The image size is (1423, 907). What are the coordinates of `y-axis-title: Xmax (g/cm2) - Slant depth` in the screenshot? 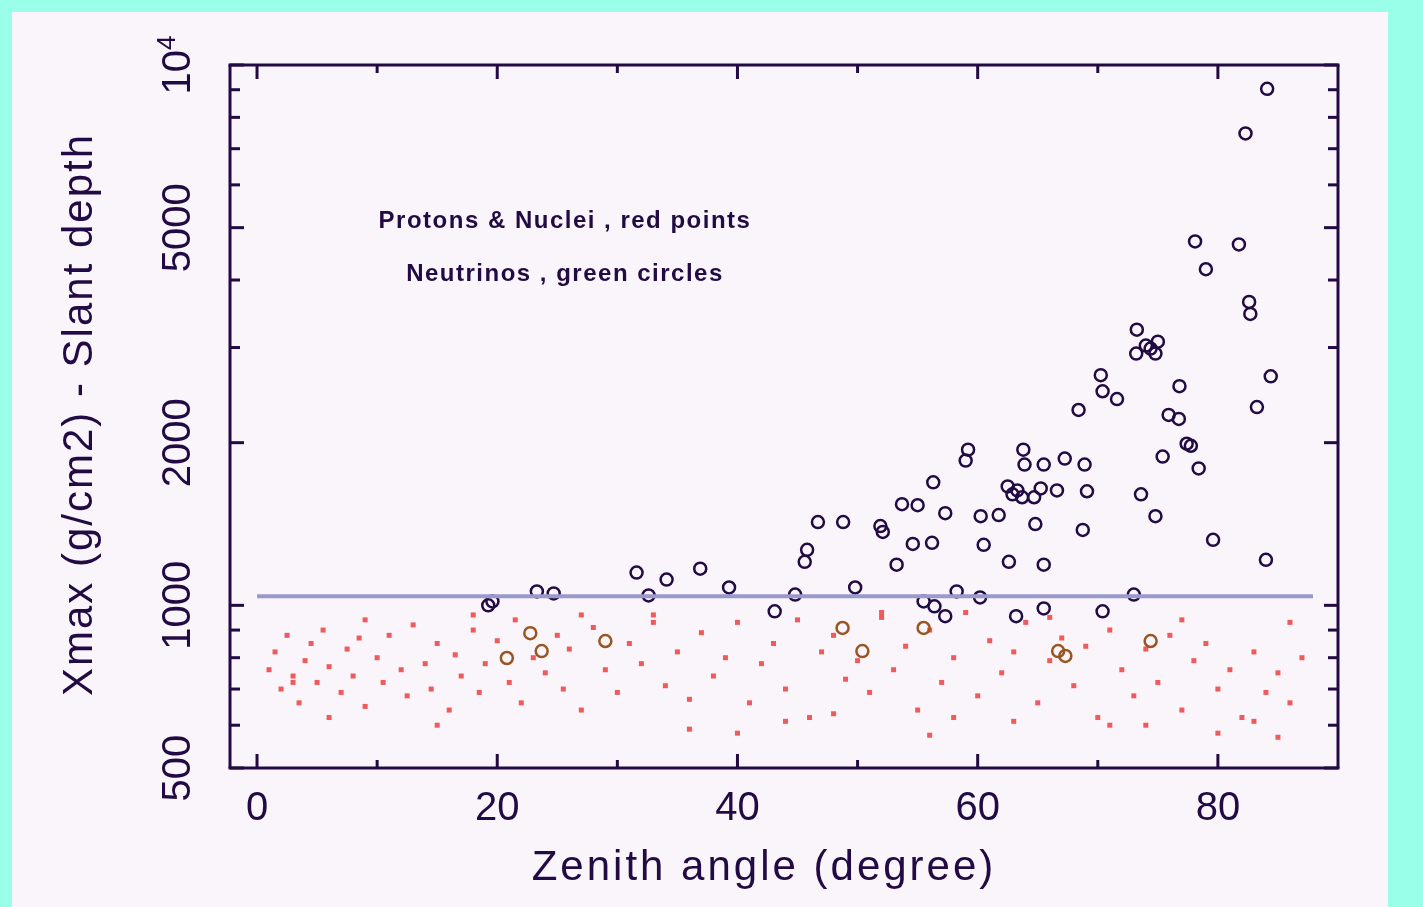 It's located at (77, 414).